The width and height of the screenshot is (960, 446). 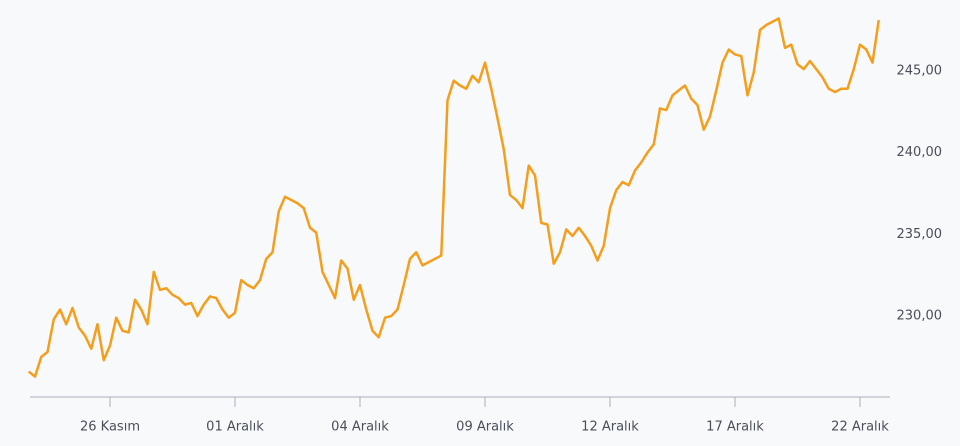 I want to click on x-tick-label: 01 Aralık, so click(x=235, y=427).